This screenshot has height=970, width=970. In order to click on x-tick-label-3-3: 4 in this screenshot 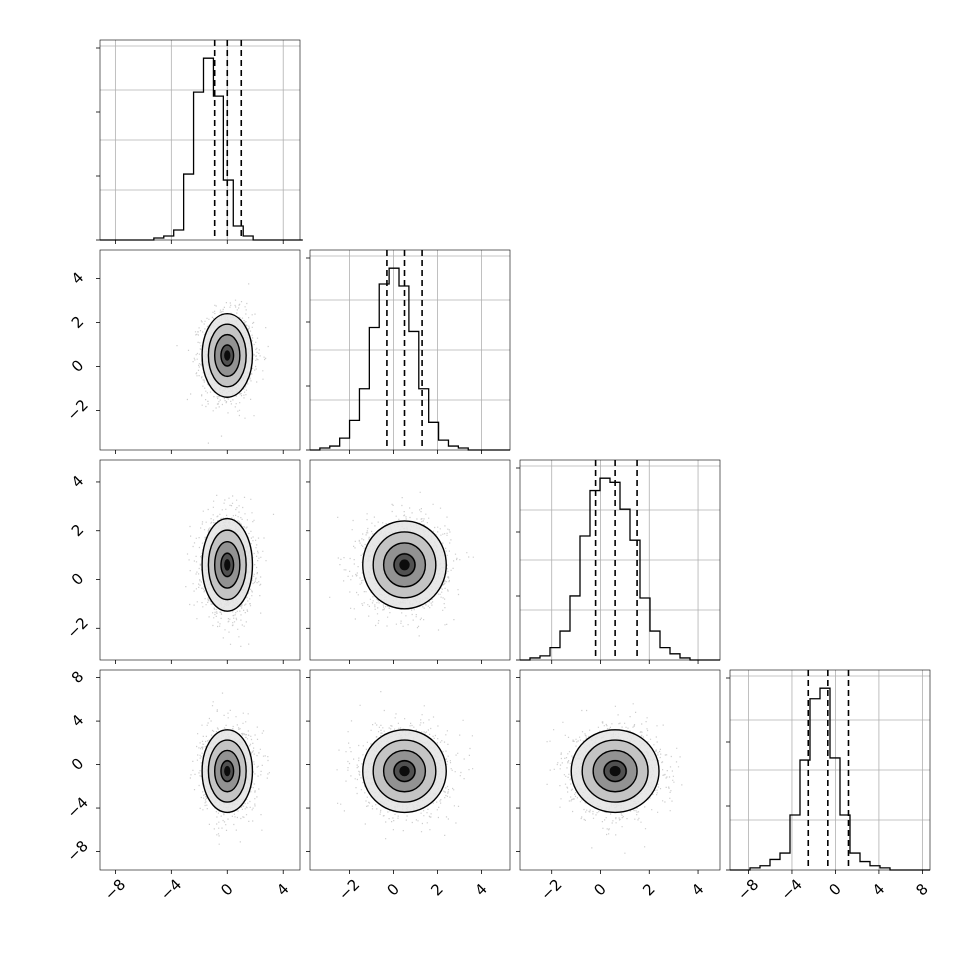, I will do `click(878, 889)`.